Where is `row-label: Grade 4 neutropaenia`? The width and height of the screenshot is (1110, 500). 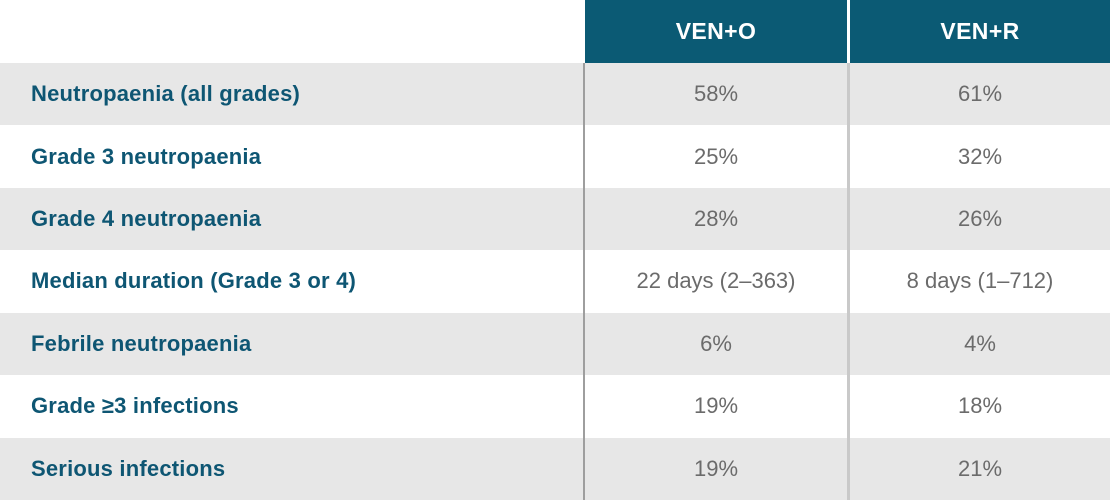 row-label: Grade 4 neutropaenia is located at coordinates (146, 219).